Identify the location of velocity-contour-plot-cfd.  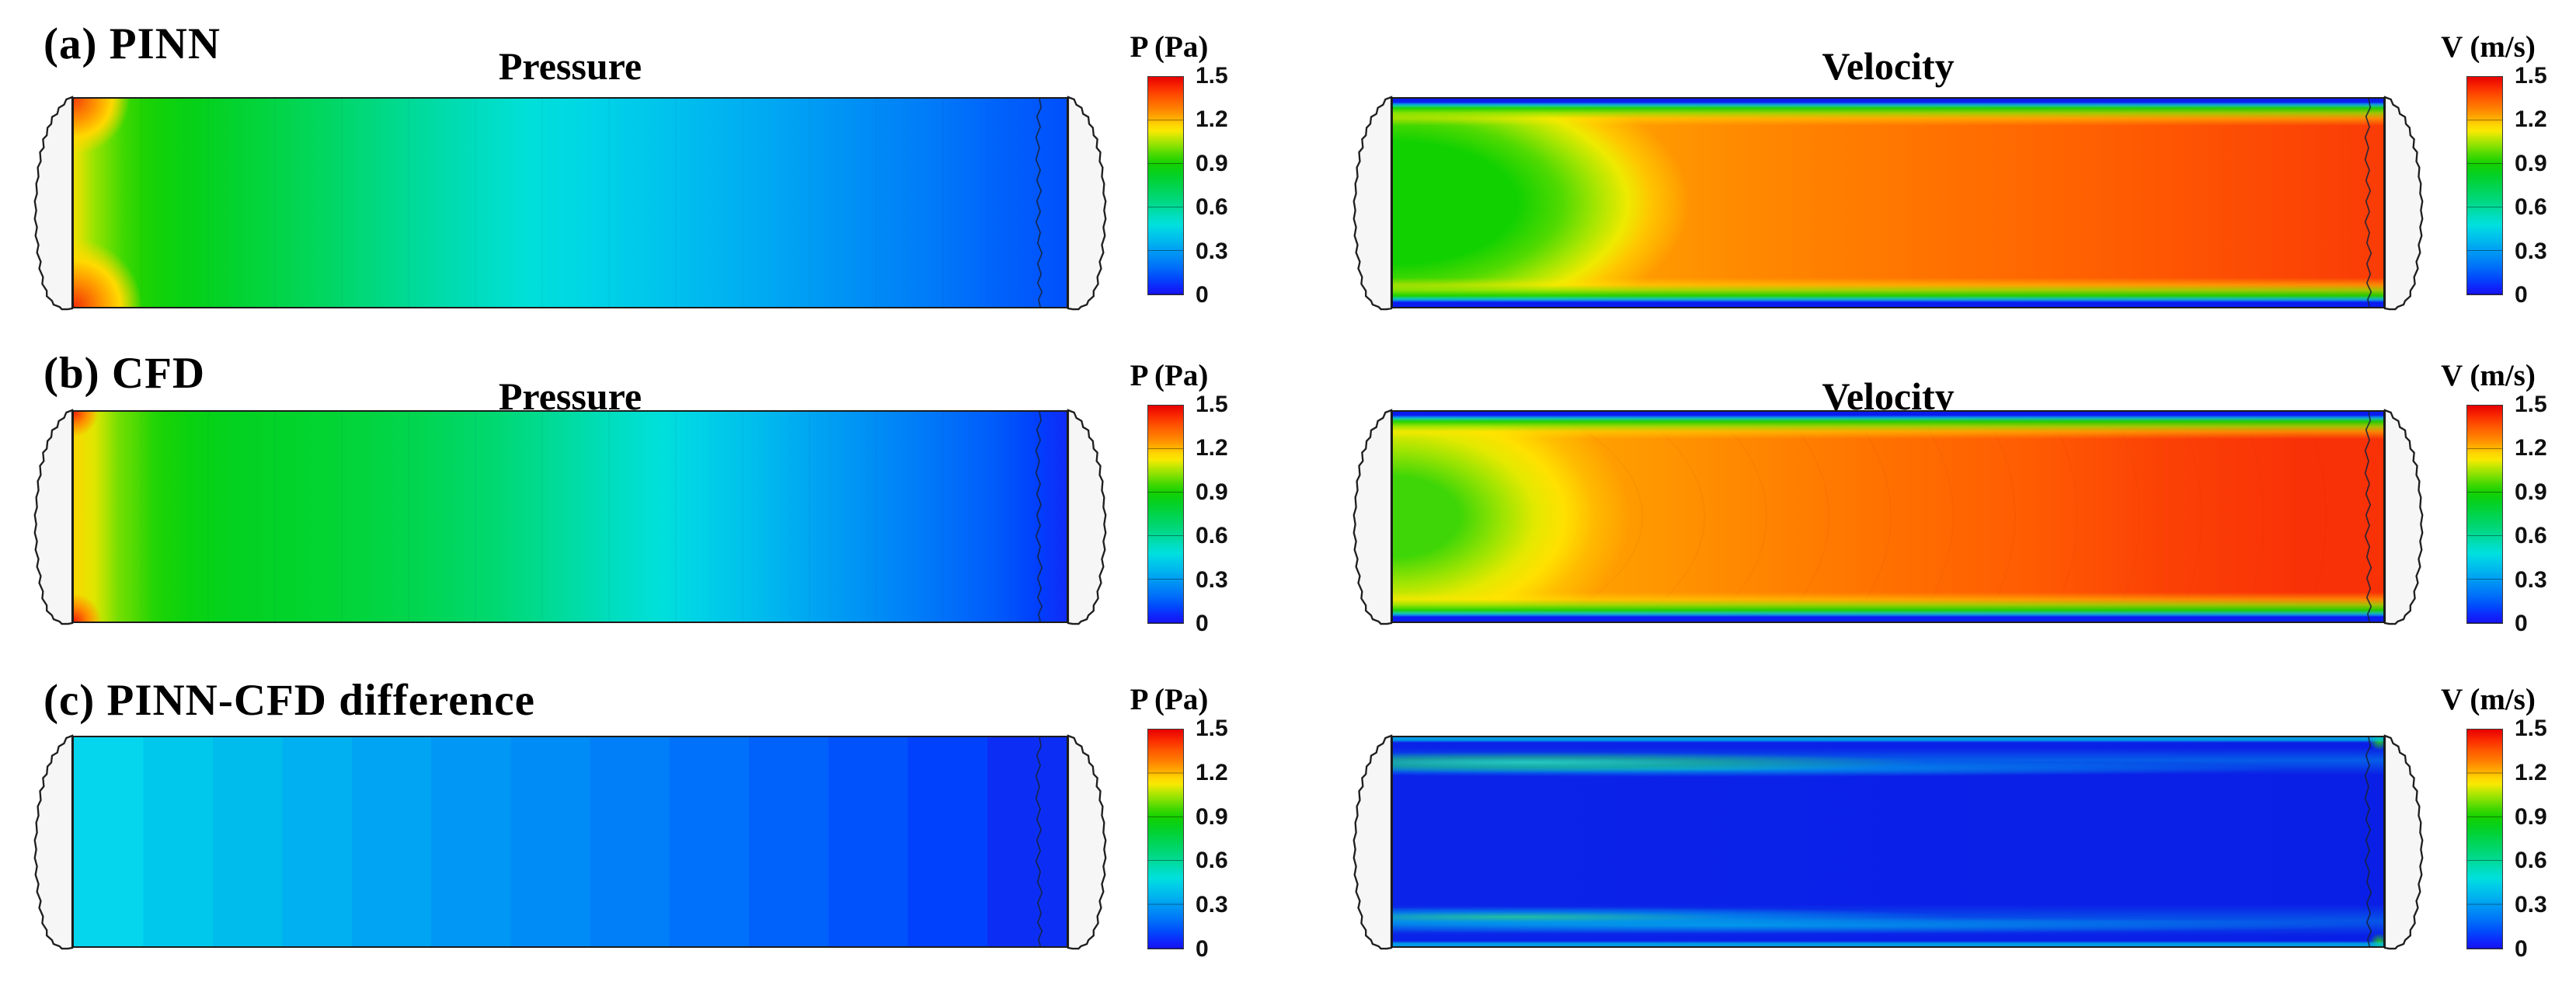
(1888, 516).